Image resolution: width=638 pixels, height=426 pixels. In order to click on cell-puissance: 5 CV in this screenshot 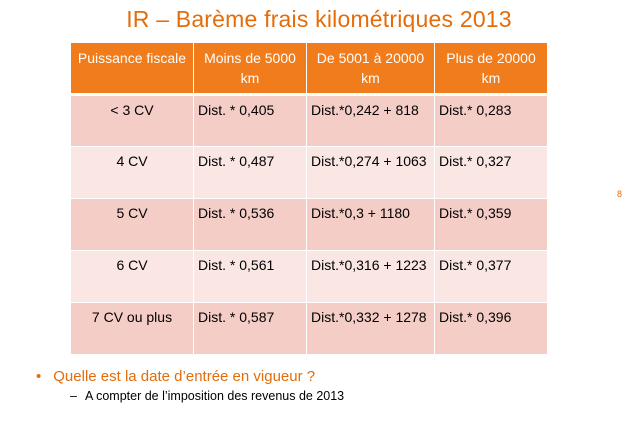, I will do `click(132, 224)`.